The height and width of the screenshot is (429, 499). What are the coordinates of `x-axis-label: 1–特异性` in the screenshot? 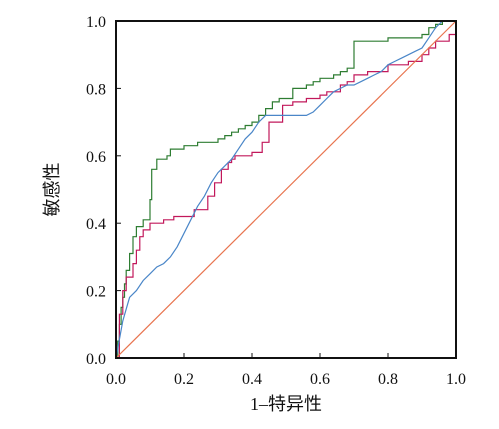 It's located at (286, 404).